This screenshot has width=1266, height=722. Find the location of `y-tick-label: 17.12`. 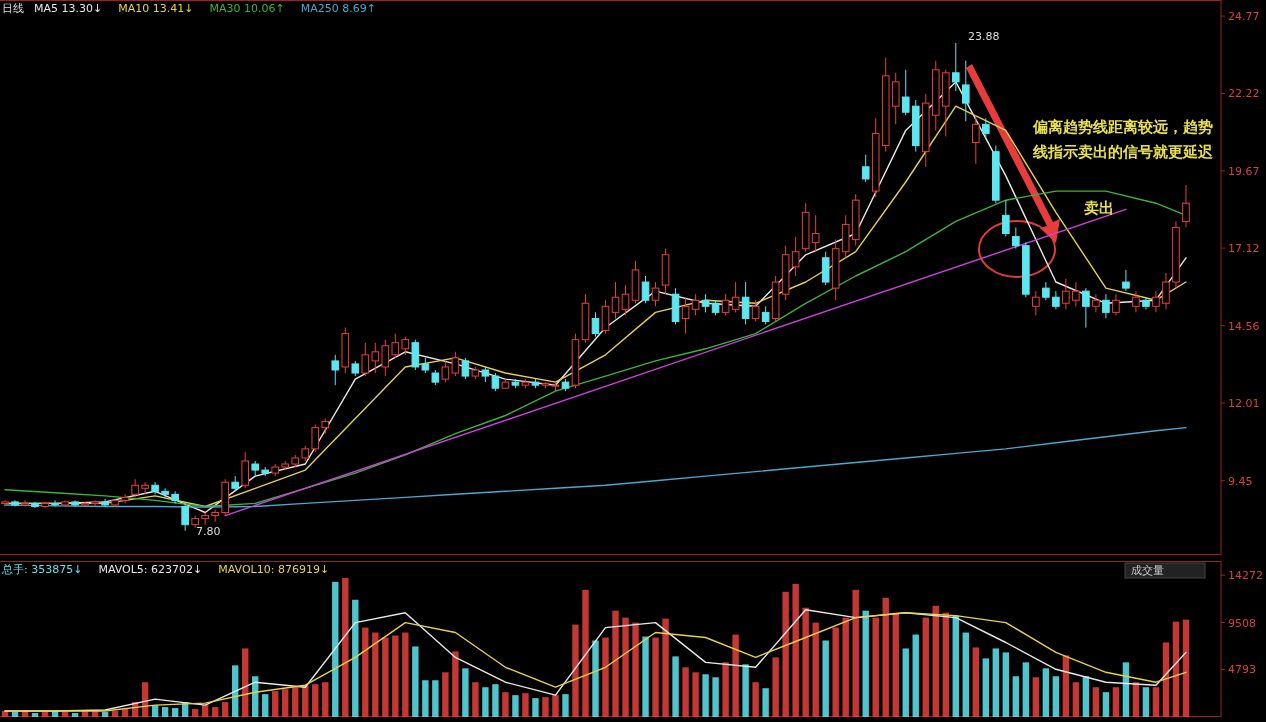

y-tick-label: 17.12 is located at coordinates (1244, 249).